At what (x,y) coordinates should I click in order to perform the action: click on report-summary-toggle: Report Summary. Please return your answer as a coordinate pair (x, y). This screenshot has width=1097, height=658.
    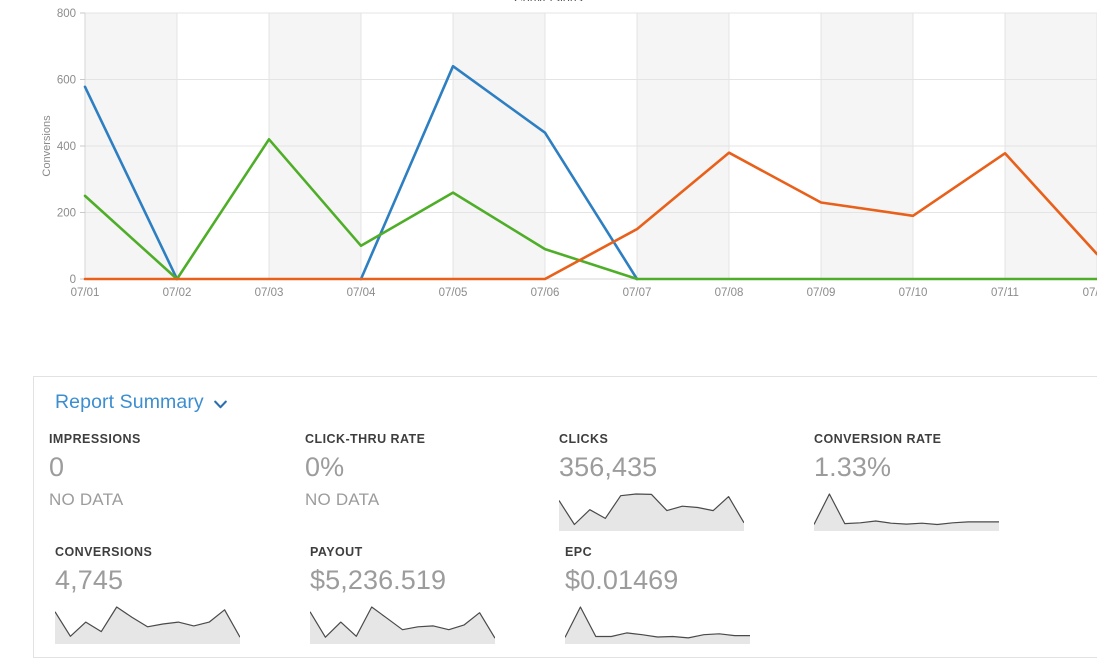
    Looking at the image, I should click on (141, 402).